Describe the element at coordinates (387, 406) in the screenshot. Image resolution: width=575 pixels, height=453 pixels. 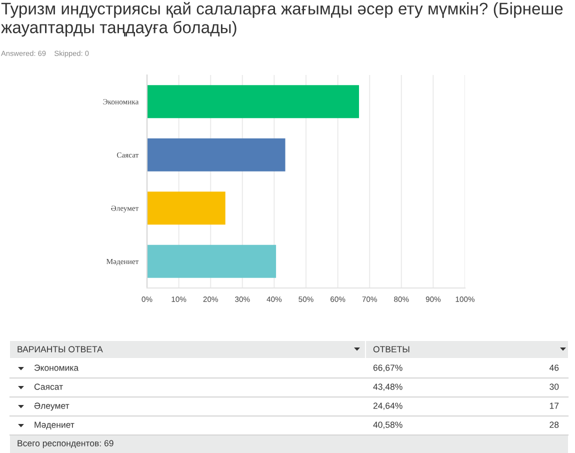
I see `text: 24,64%` at that location.